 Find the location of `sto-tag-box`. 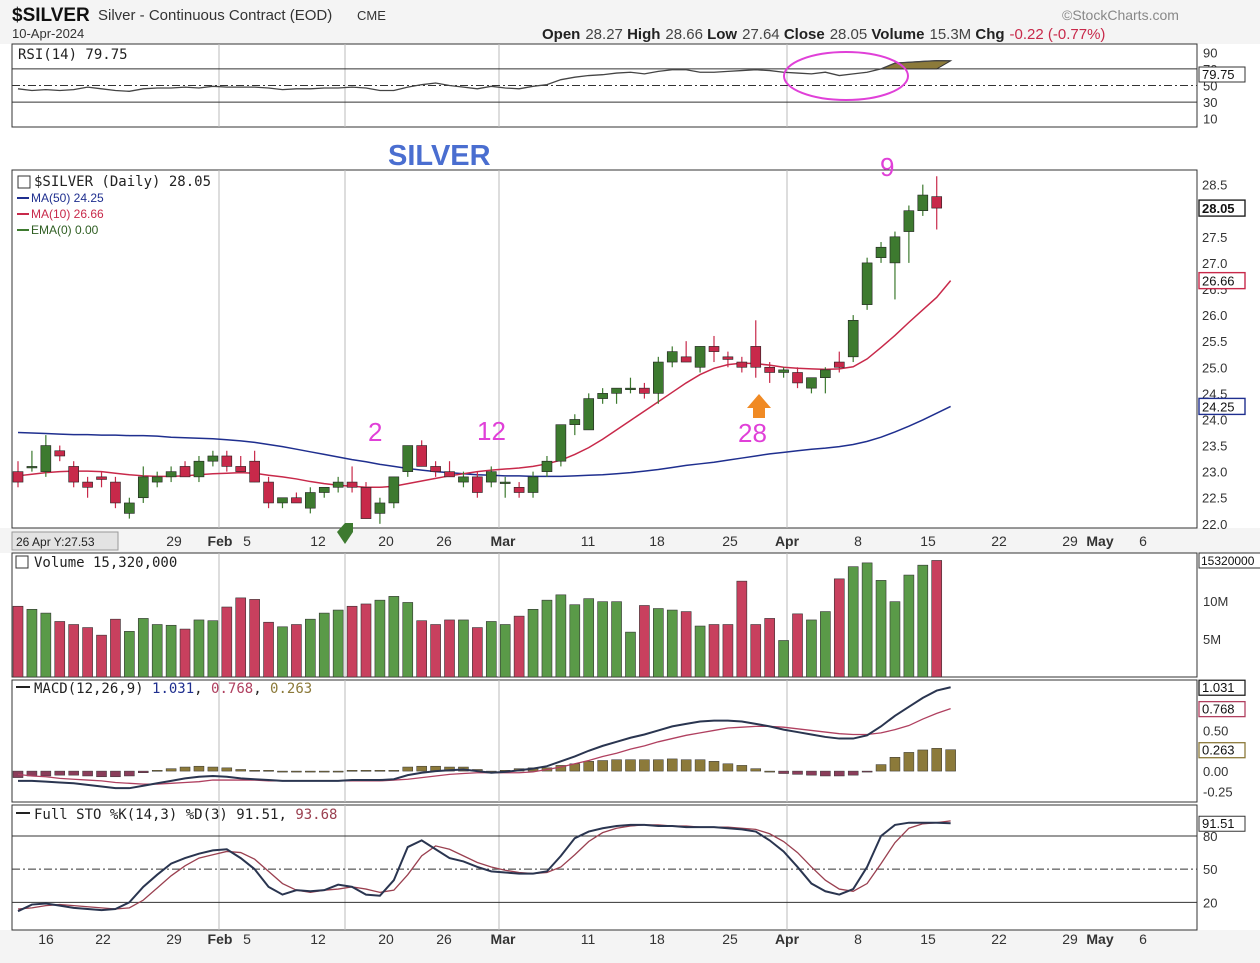

sto-tag-box is located at coordinates (1222, 823).